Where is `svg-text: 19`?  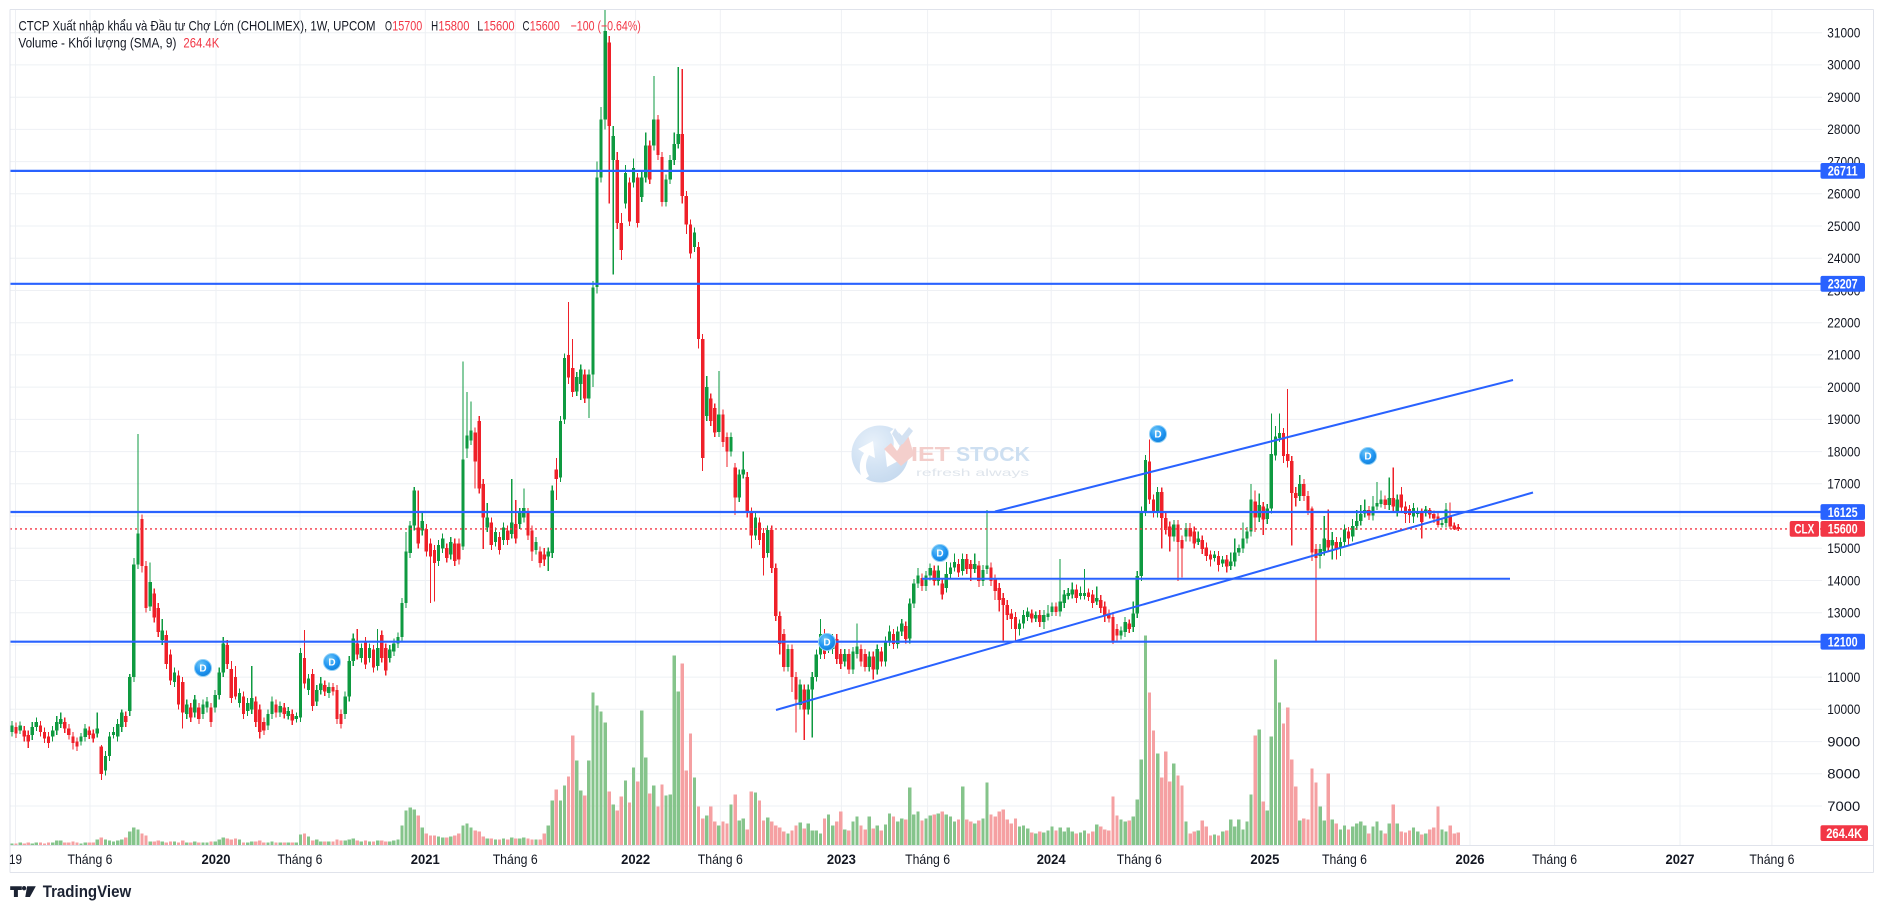
svg-text: 19 is located at coordinates (15, 859).